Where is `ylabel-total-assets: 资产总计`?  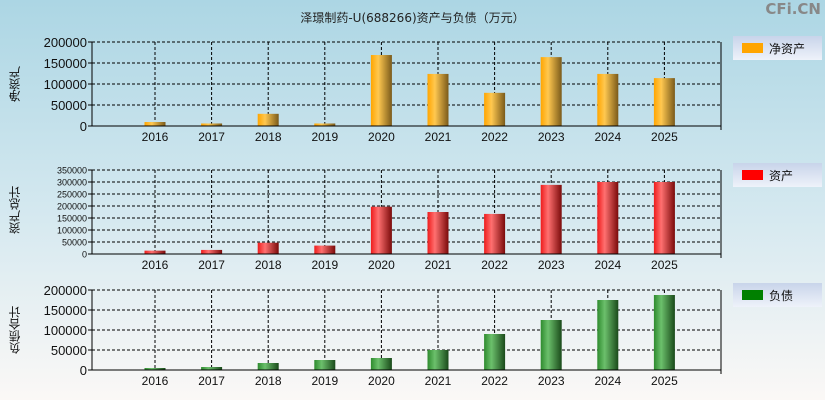
ylabel-total-assets: 资产总计 is located at coordinates (15, 210).